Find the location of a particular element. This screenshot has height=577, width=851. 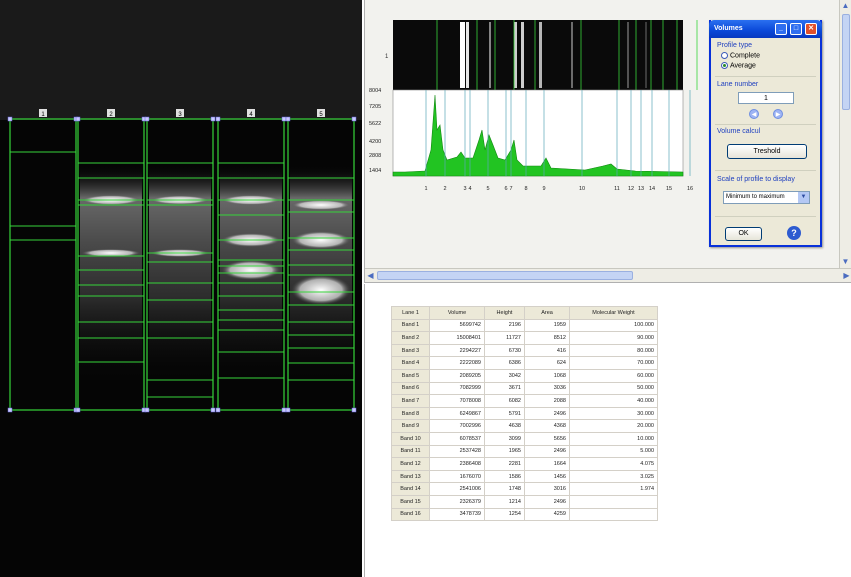

table-row: Band 16 3478739 1254 4259 is located at coordinates (524, 514).